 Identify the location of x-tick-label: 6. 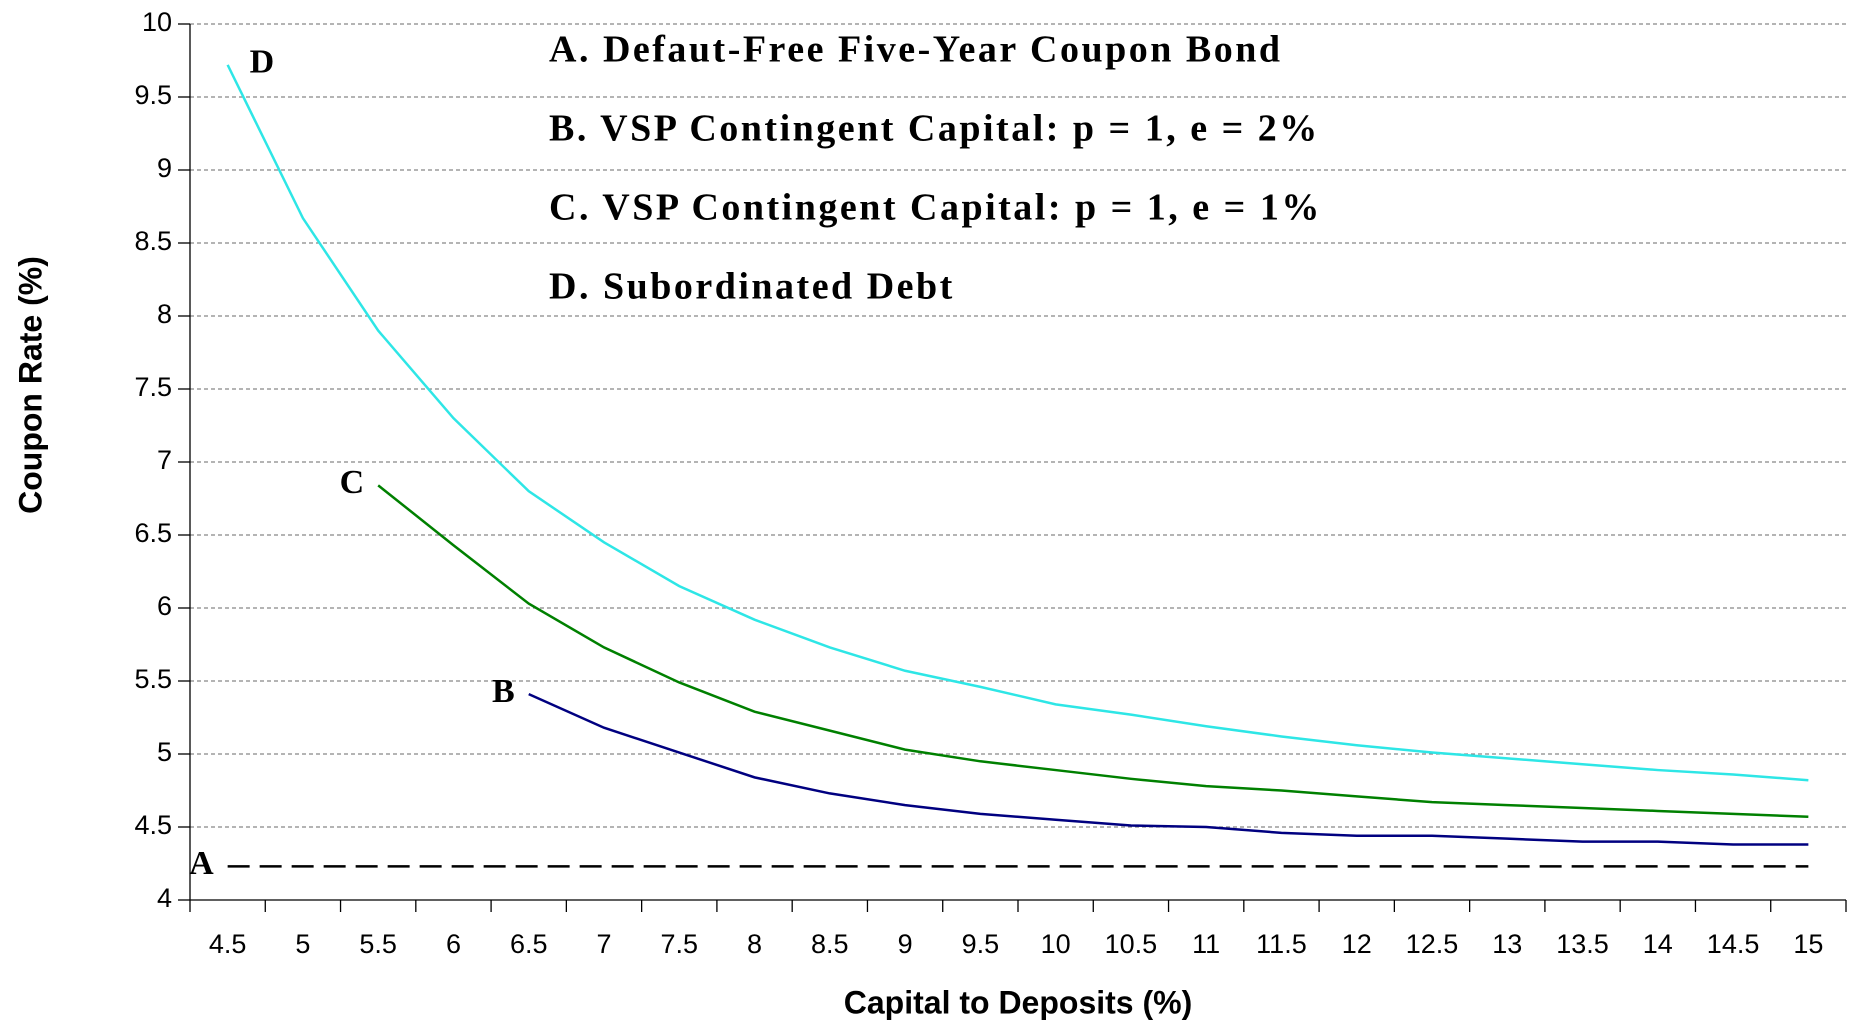
(453, 944).